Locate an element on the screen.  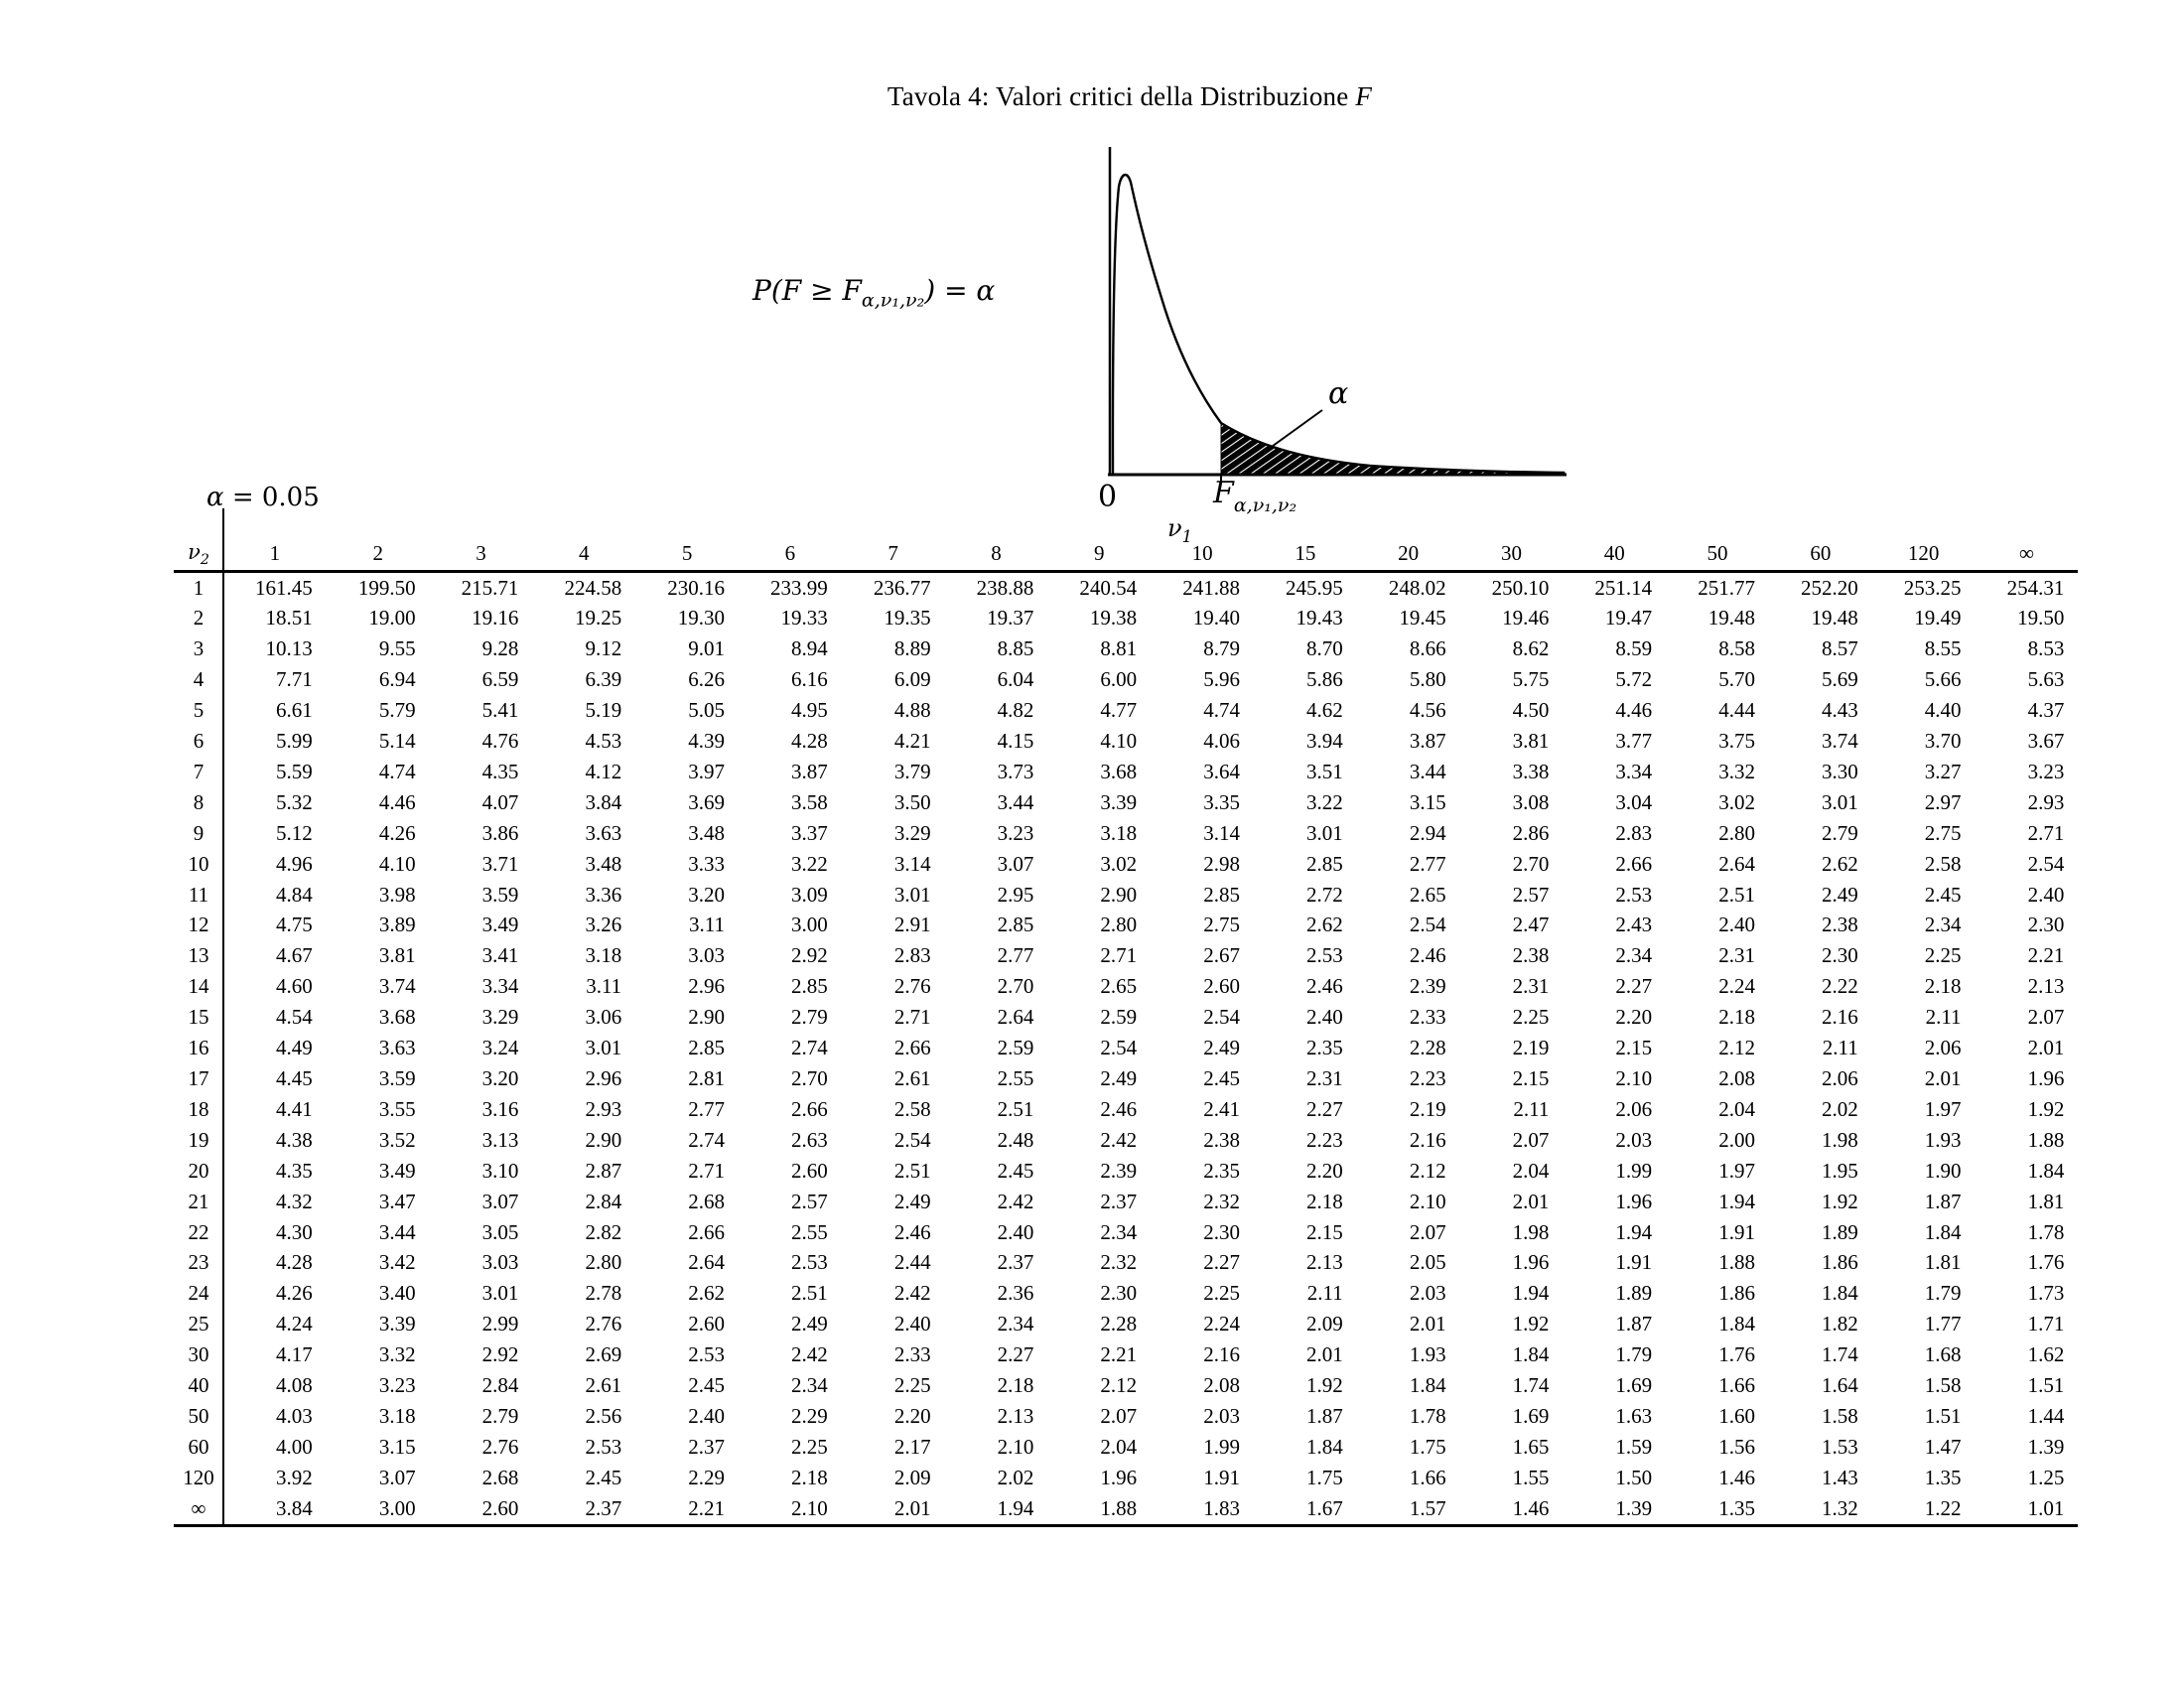
table-cell: 2.20 is located at coordinates (1324, 1170).